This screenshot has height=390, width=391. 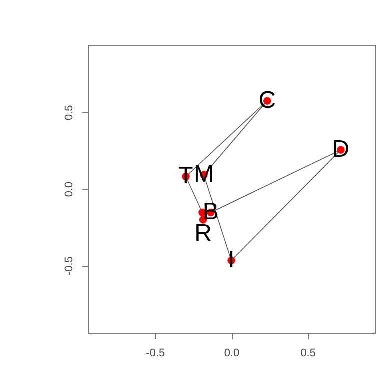 I want to click on y-tick-label: -0.5, so click(x=70, y=266).